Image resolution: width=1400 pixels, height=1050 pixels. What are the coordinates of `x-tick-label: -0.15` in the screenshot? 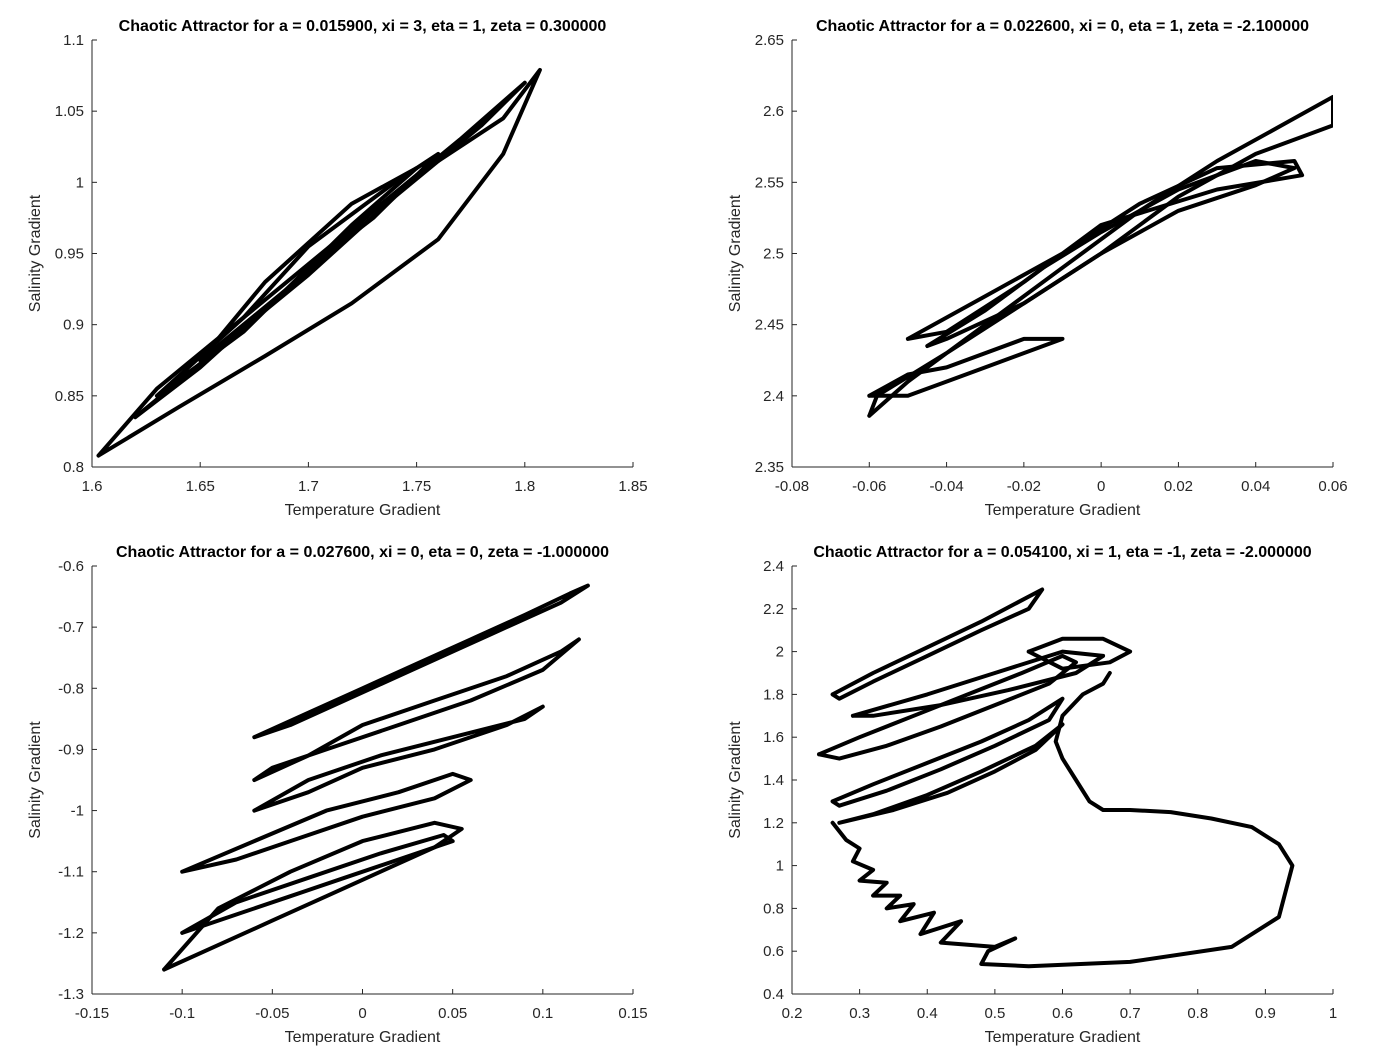 It's located at (92, 1013).